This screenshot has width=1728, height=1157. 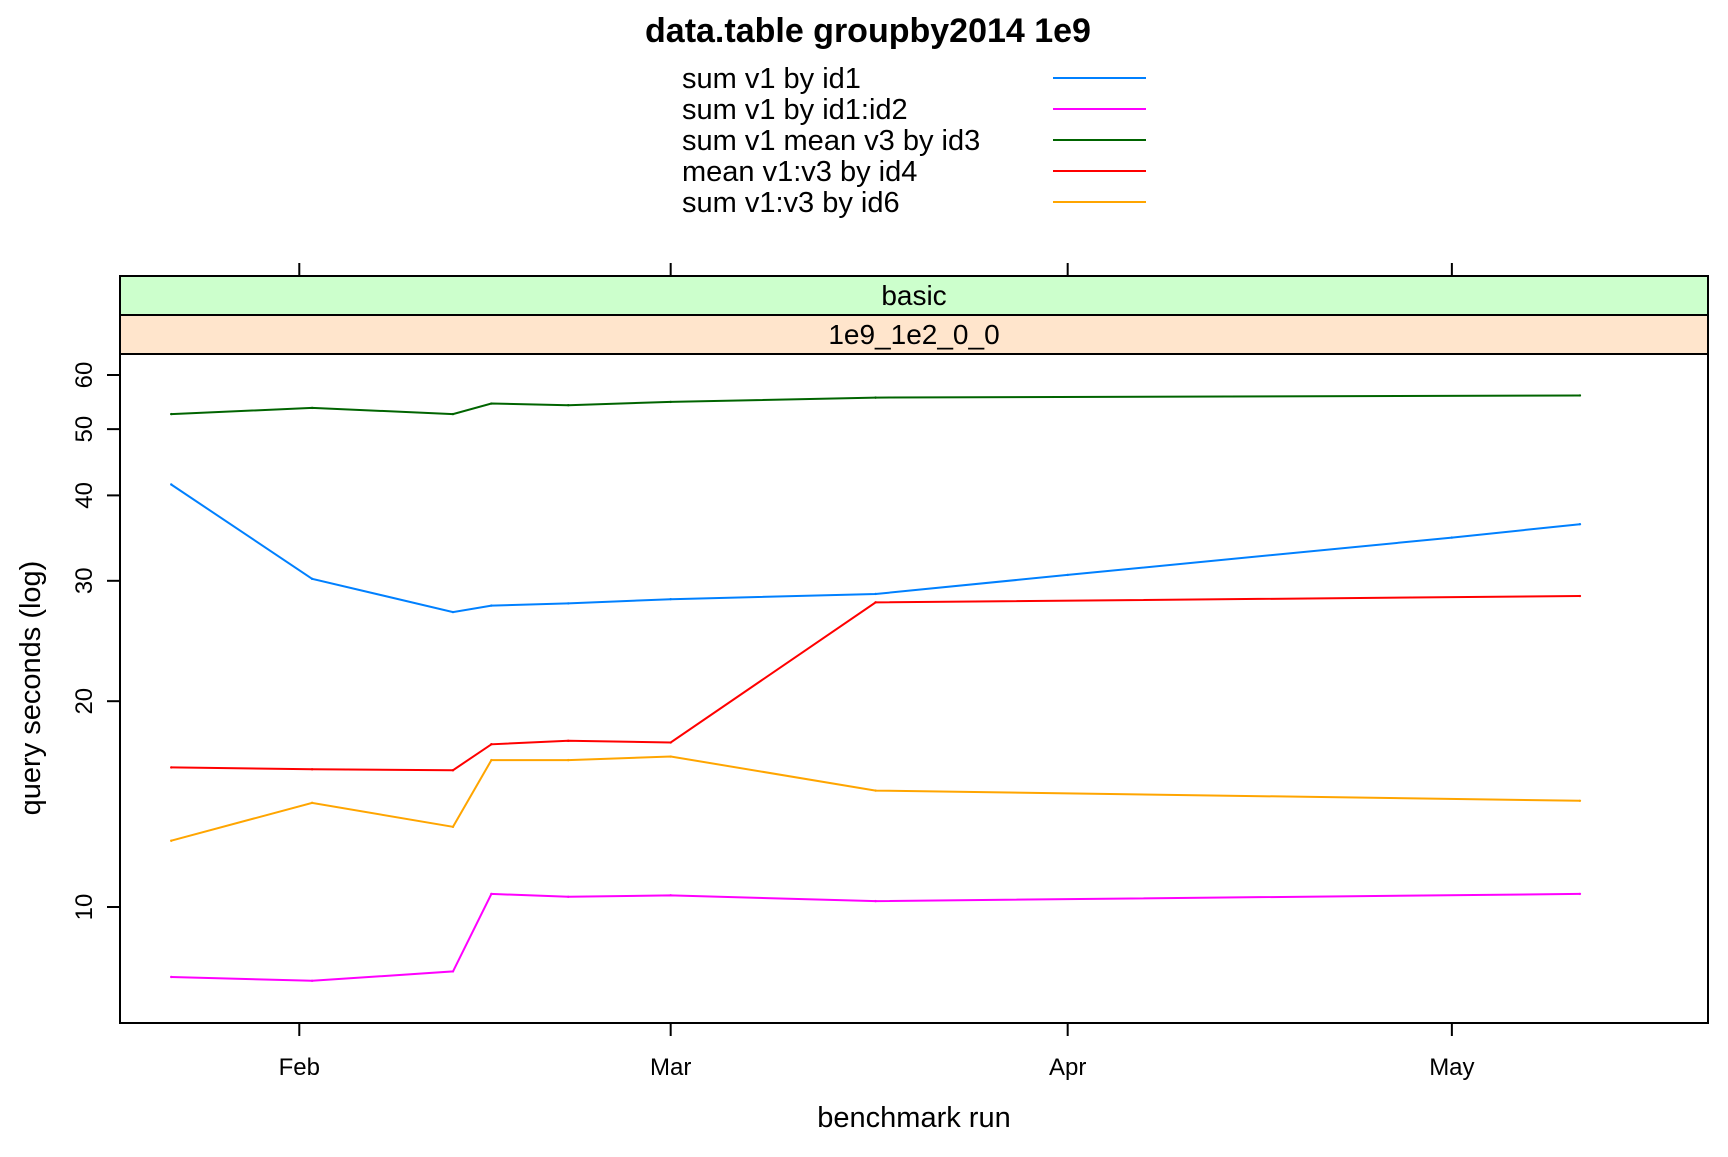 I want to click on legend-label: sum v1 by id1:id2, so click(x=795, y=110).